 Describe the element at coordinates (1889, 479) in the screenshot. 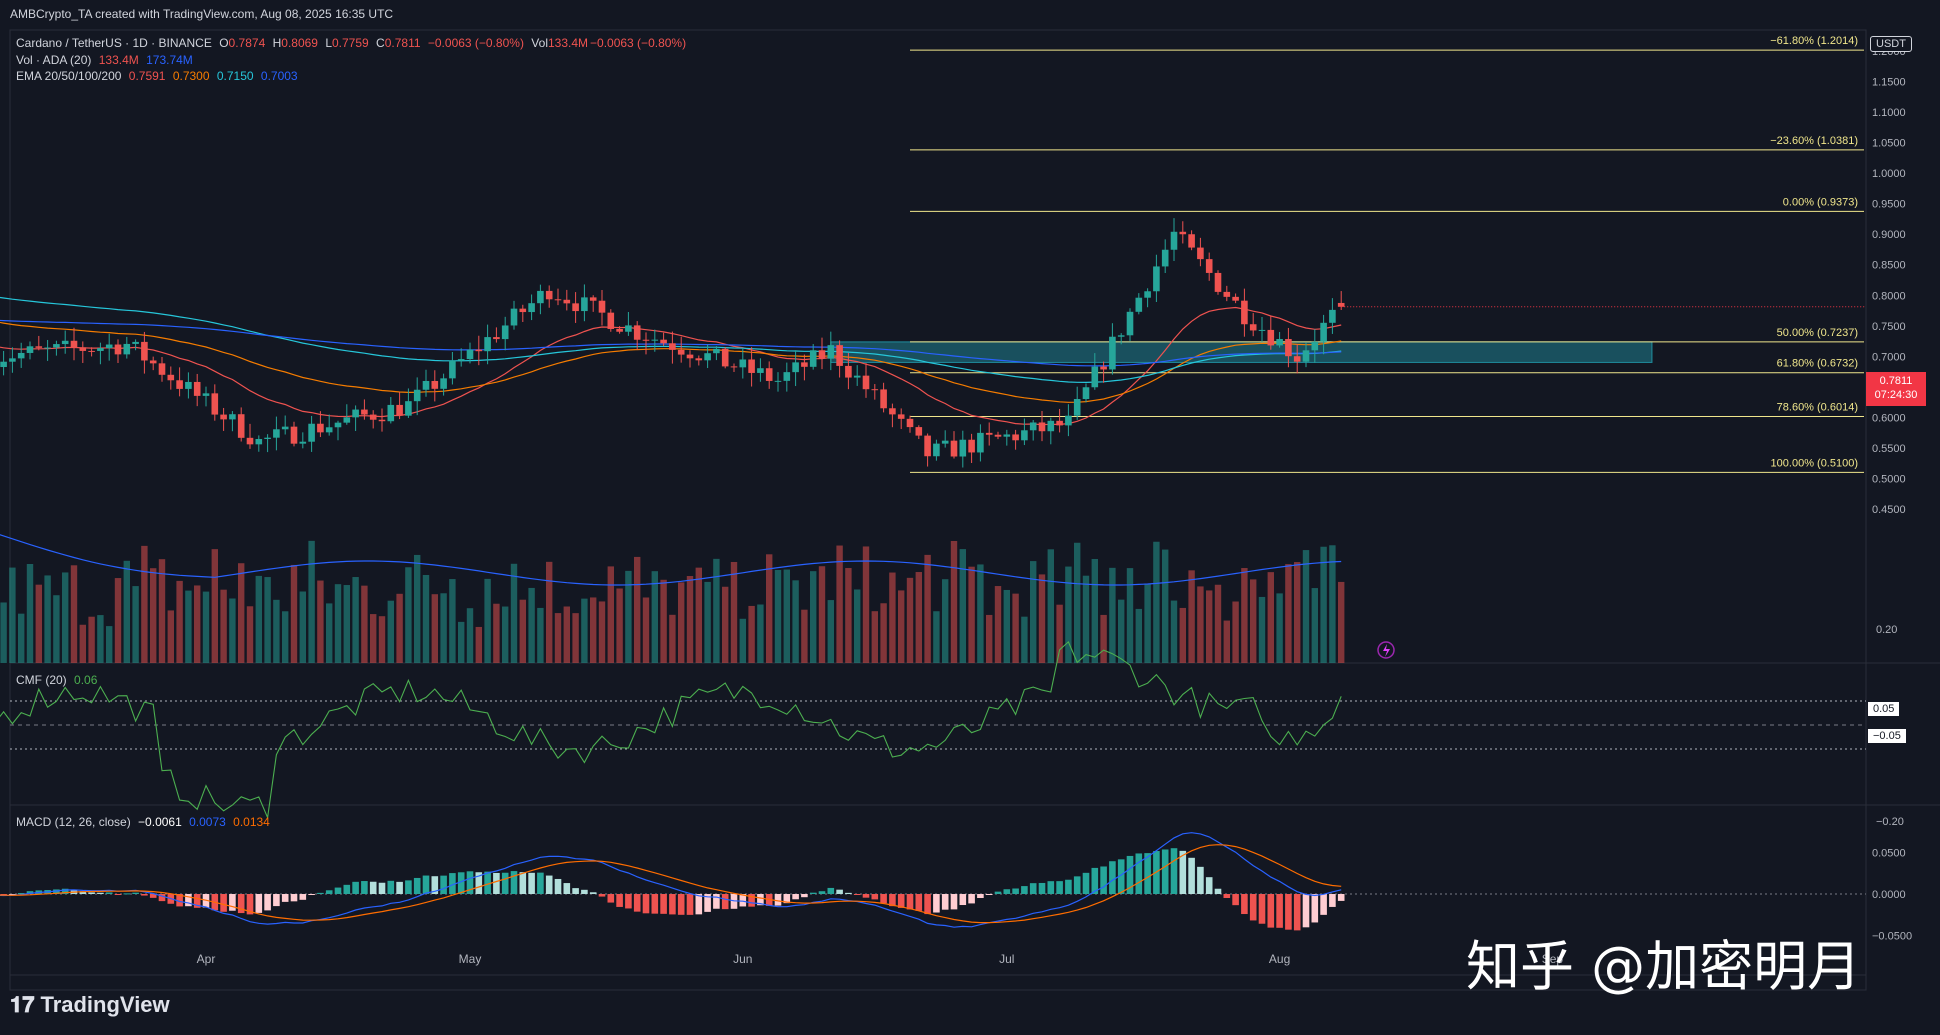

I see `price-tick-label: 0.5000` at that location.